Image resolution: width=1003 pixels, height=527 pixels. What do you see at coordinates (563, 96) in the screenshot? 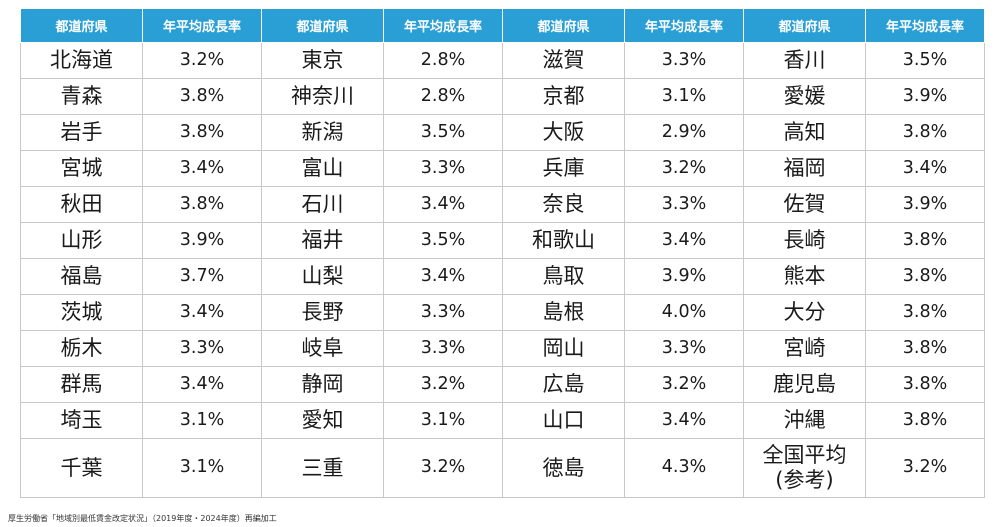
I see `prefecture-cell: 京都` at bounding box center [563, 96].